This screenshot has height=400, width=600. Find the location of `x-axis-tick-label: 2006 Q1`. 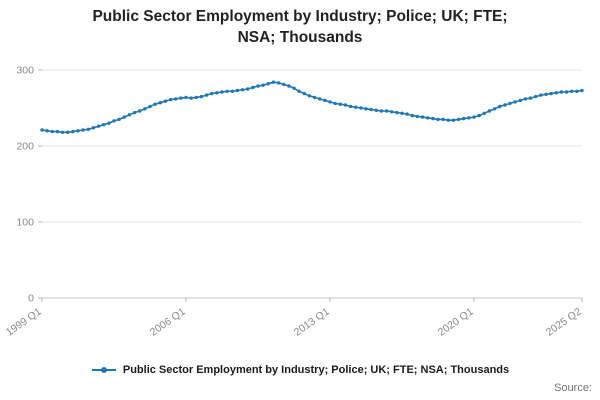

x-axis-tick-label: 2006 Q1 is located at coordinates (168, 322).